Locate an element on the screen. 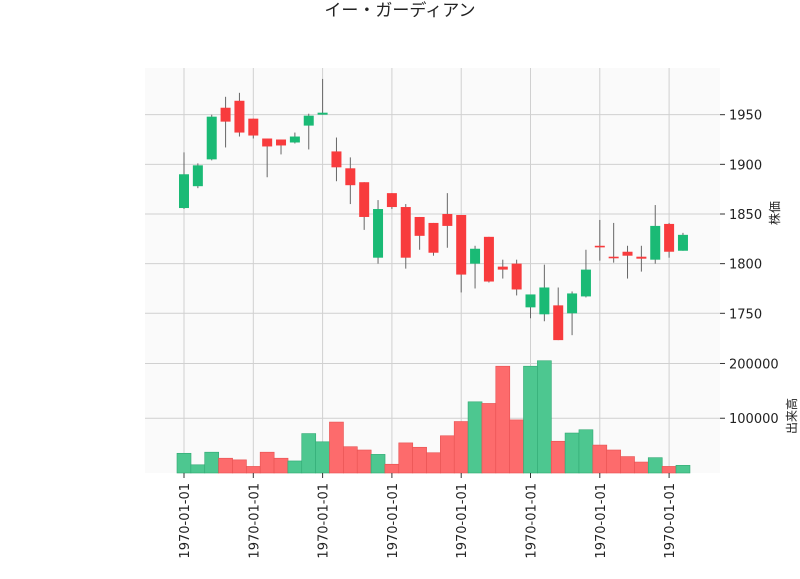  volume-tick-label: 100000 is located at coordinates (754, 419).